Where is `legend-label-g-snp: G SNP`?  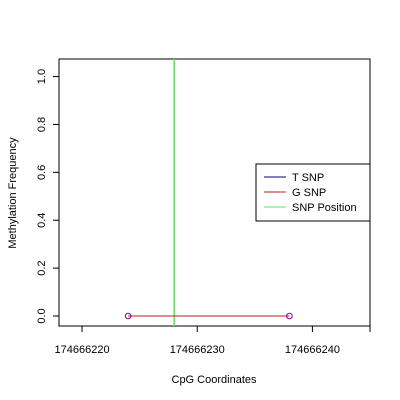 legend-label-g-snp: G SNP is located at coordinates (309, 193).